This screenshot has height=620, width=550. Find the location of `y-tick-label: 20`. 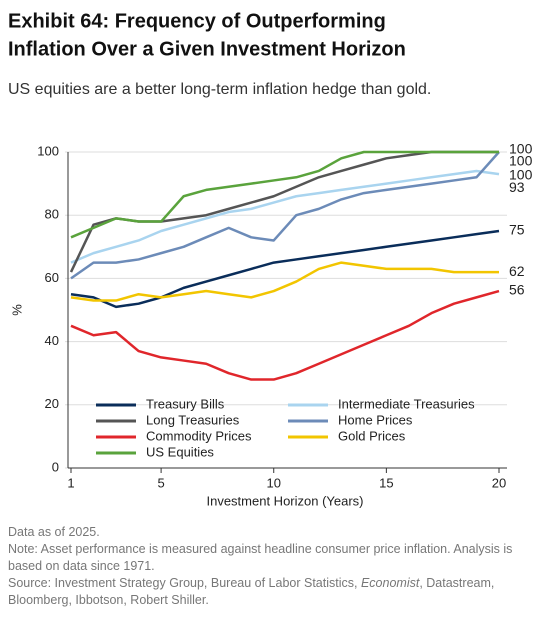

y-tick-label: 20 is located at coordinates (52, 403).